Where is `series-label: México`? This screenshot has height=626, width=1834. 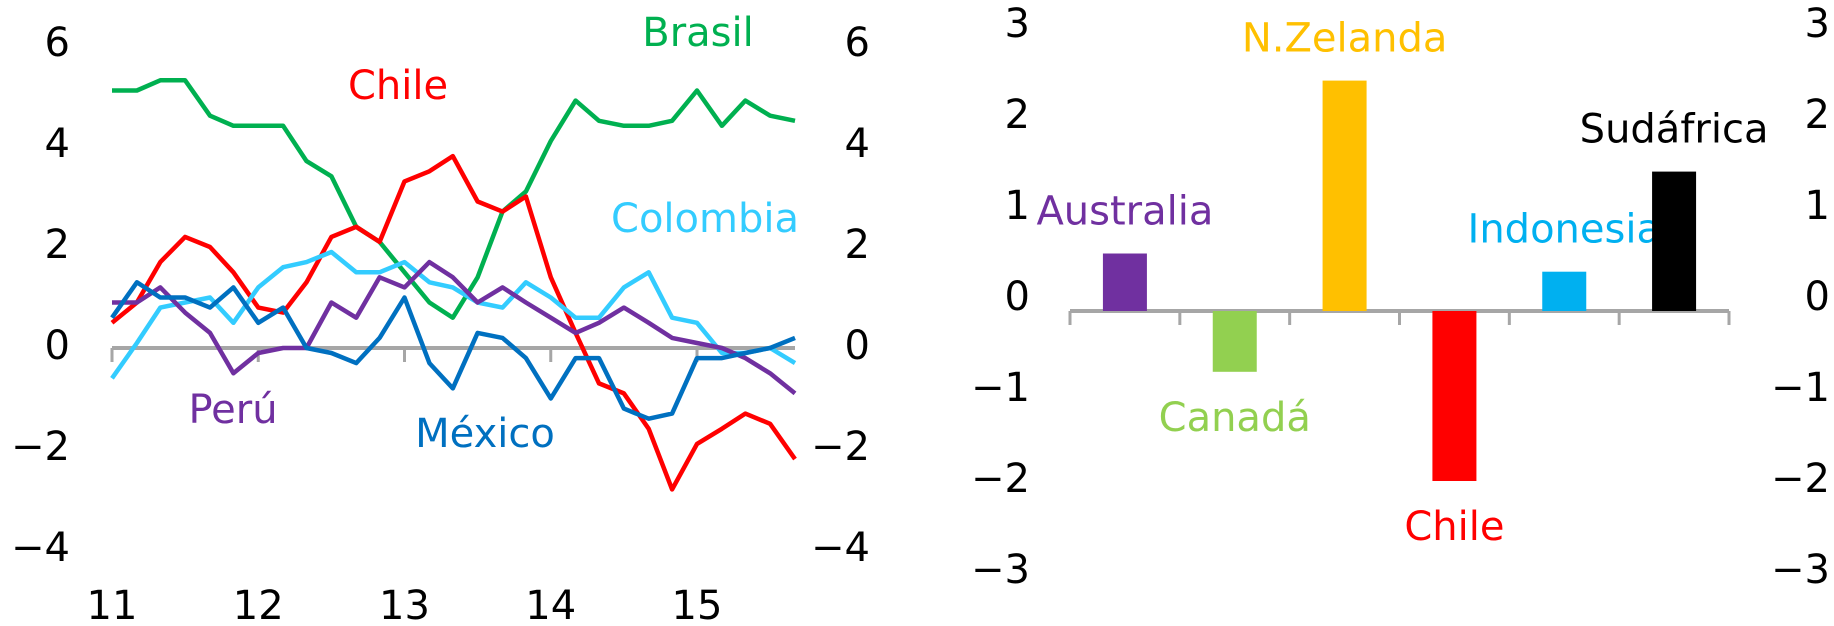
series-label: México is located at coordinates (485, 434).